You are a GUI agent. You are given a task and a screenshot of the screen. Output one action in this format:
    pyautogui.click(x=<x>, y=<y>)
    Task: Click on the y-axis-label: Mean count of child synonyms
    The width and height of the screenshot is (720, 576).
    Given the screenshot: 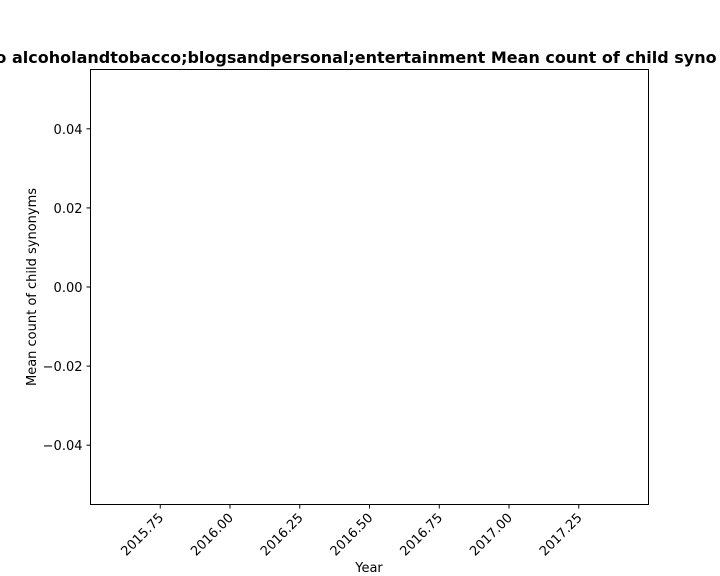 What is the action you would take?
    pyautogui.click(x=32, y=287)
    